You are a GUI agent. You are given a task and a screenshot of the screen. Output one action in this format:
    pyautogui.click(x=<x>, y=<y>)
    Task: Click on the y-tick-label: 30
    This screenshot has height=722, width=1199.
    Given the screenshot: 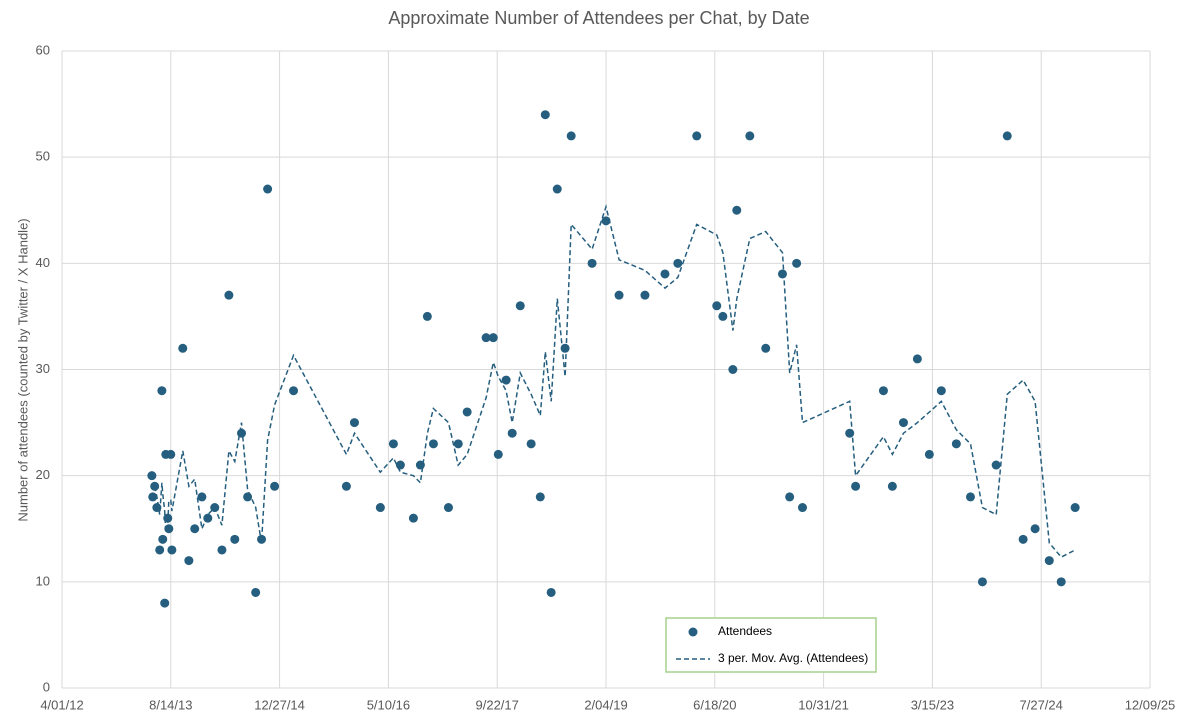 What is the action you would take?
    pyautogui.click(x=43, y=368)
    